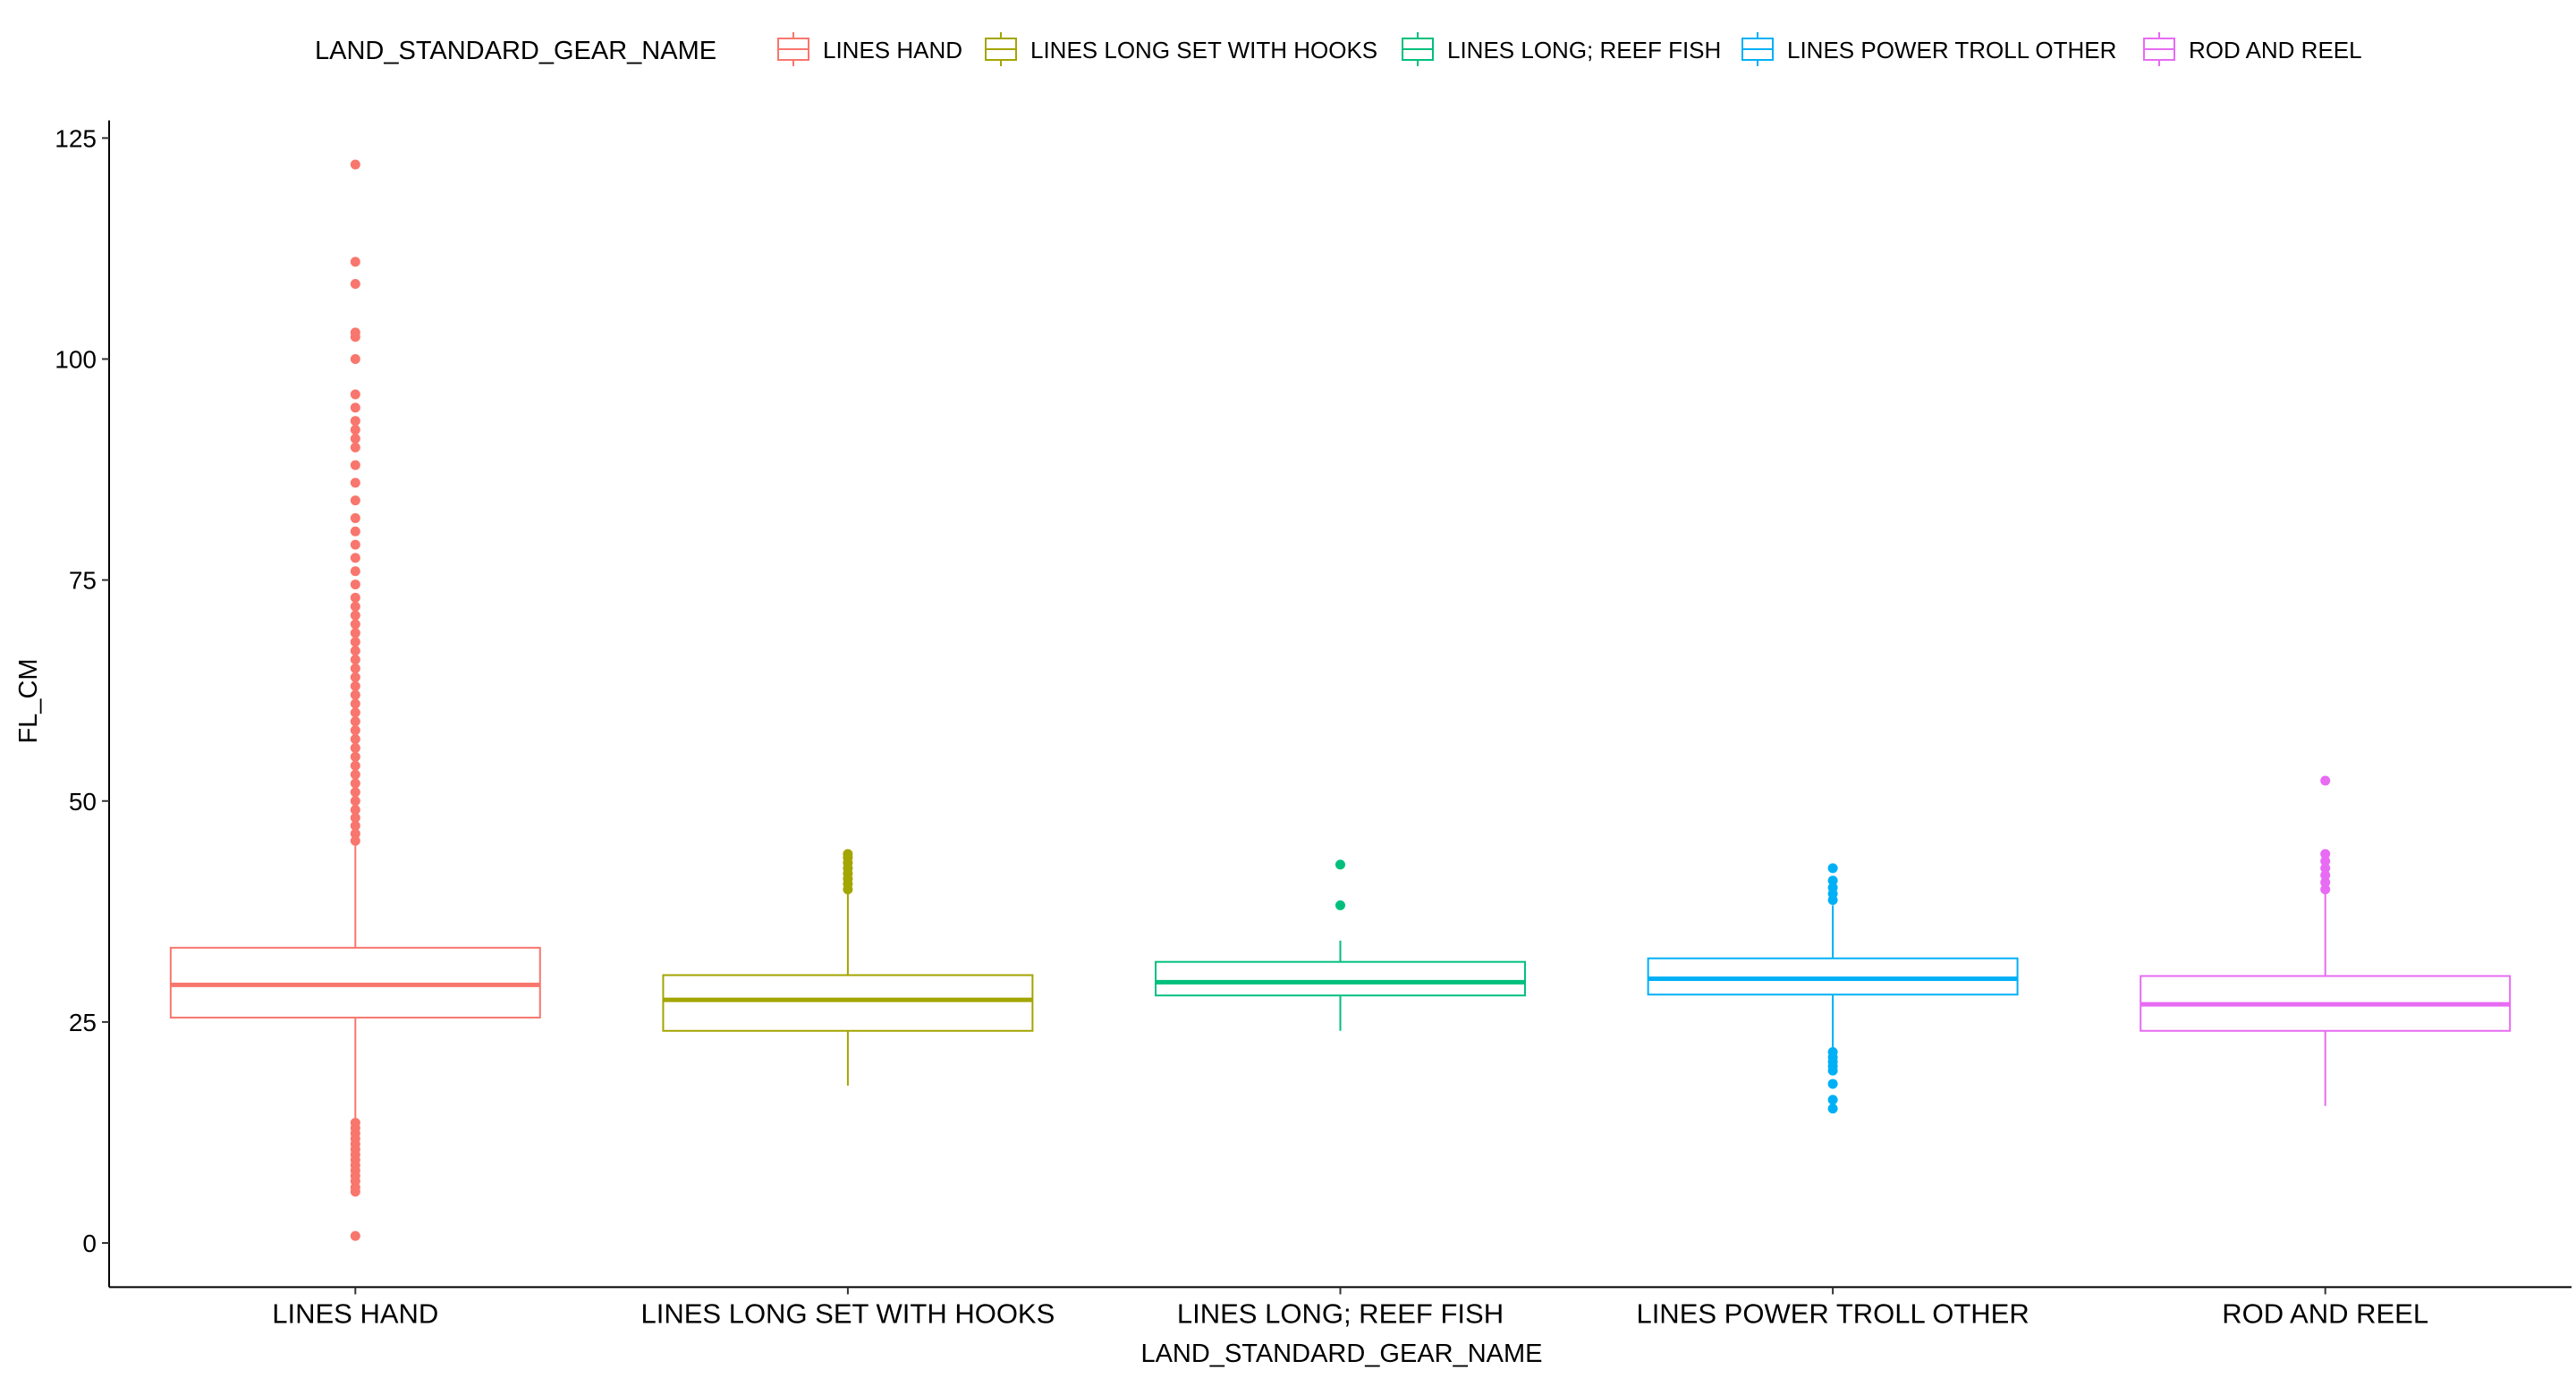  I want to click on legend-title: LAND_STANDARD_GEAR_NAME, so click(515, 51).